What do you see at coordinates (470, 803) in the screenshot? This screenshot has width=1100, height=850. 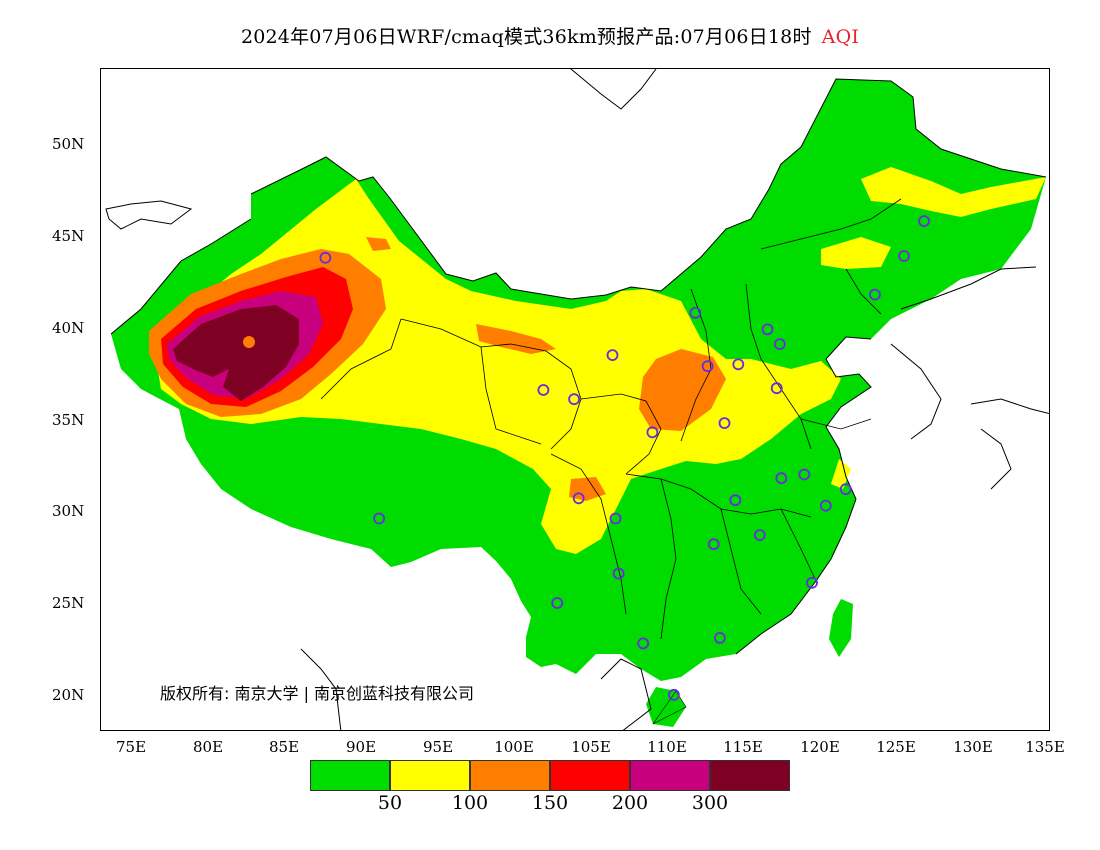 I see `legend-tick: 100` at bounding box center [470, 803].